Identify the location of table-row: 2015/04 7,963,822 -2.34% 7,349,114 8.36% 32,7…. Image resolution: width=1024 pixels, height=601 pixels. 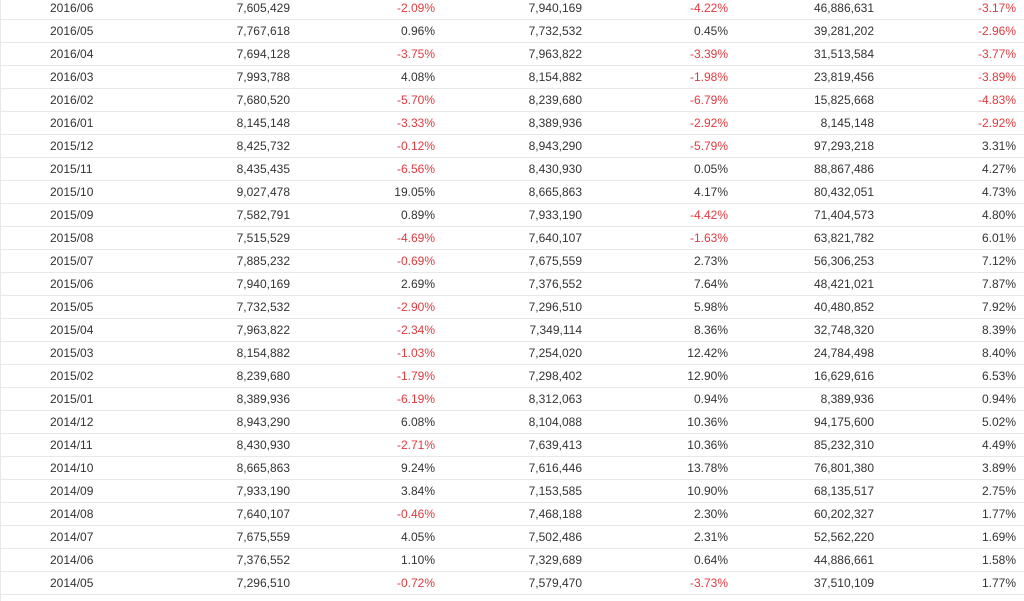
(512, 330).